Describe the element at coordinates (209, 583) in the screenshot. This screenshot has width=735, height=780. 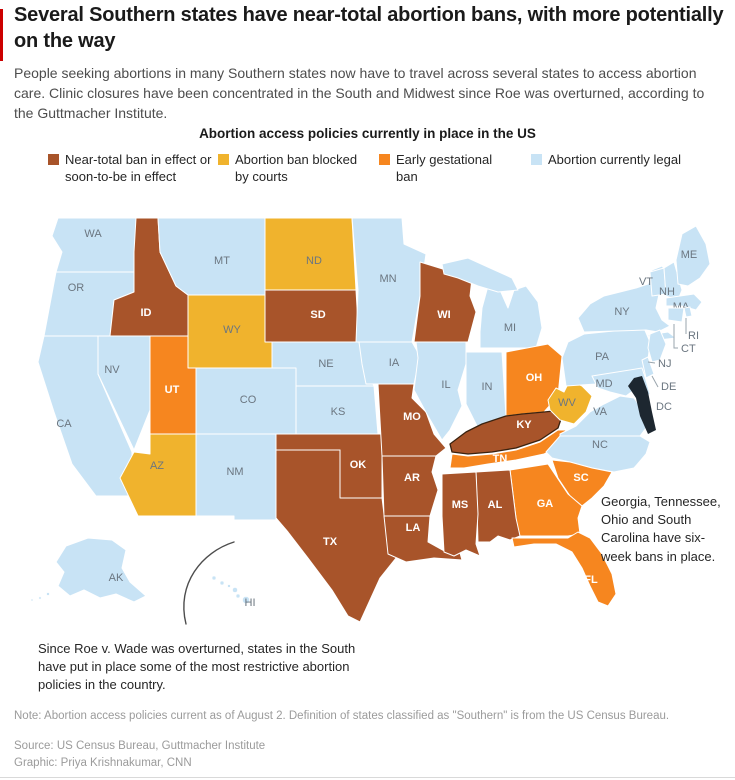
I see `annotation-arc` at that location.